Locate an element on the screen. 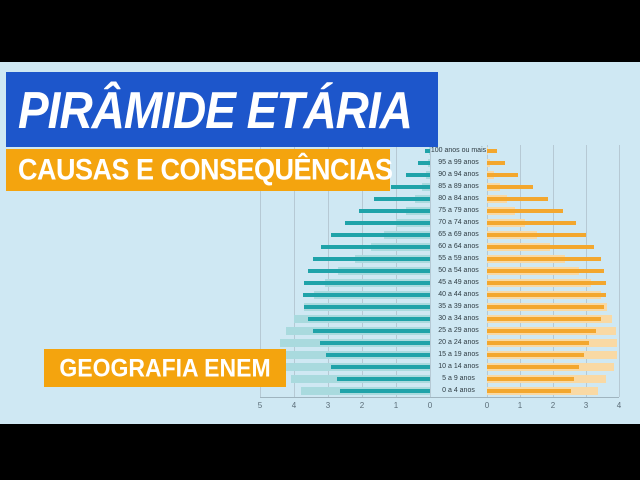 The image size is (640, 480). subtitle-banner: CAUSAS E CONSEQUÊNCIAS is located at coordinates (199, 170).